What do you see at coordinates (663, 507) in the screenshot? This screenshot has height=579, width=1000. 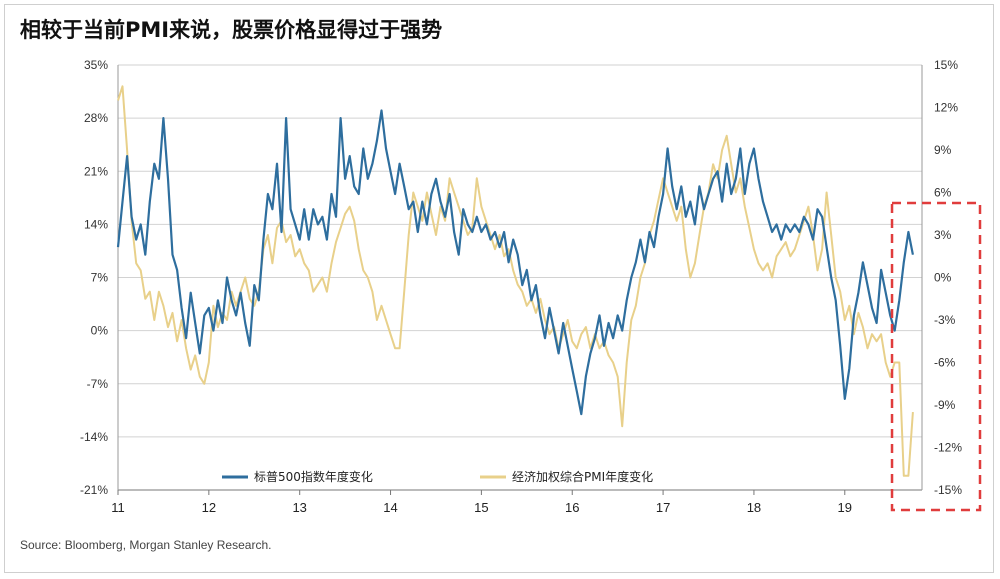 I see `x-tick-label: 17` at bounding box center [663, 507].